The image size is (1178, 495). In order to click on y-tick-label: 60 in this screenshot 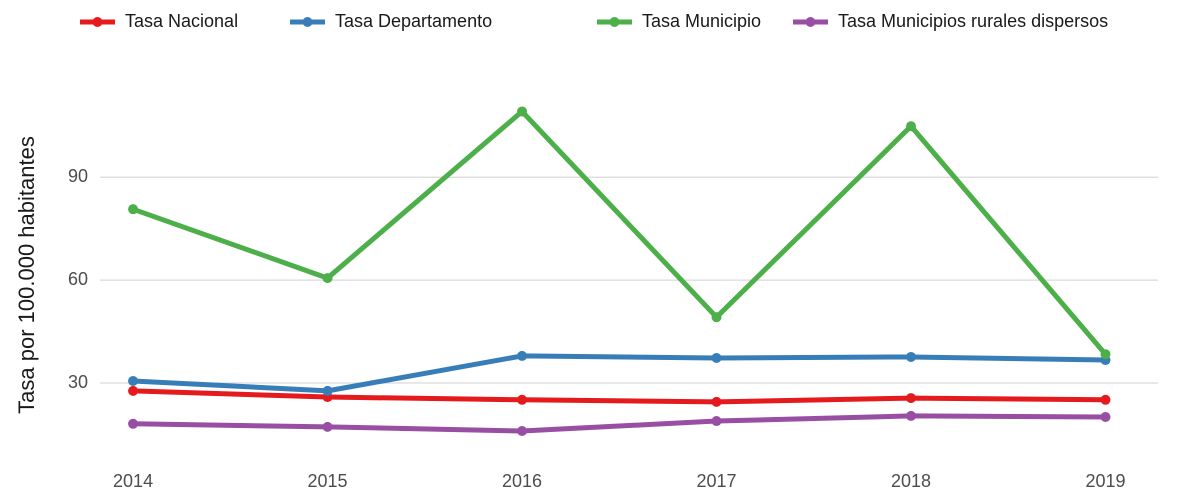, I will do `click(78, 279)`.